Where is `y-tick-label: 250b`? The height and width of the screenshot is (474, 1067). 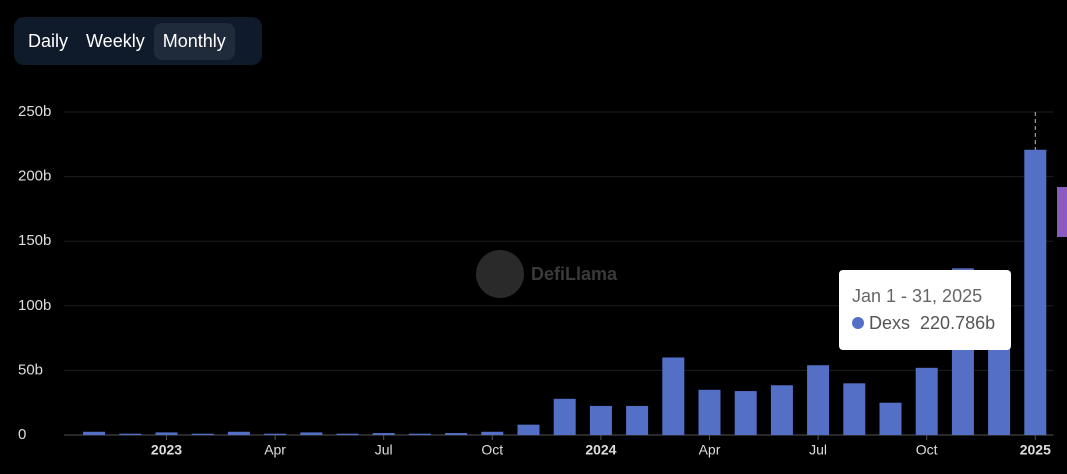 y-tick-label: 250b is located at coordinates (34, 111).